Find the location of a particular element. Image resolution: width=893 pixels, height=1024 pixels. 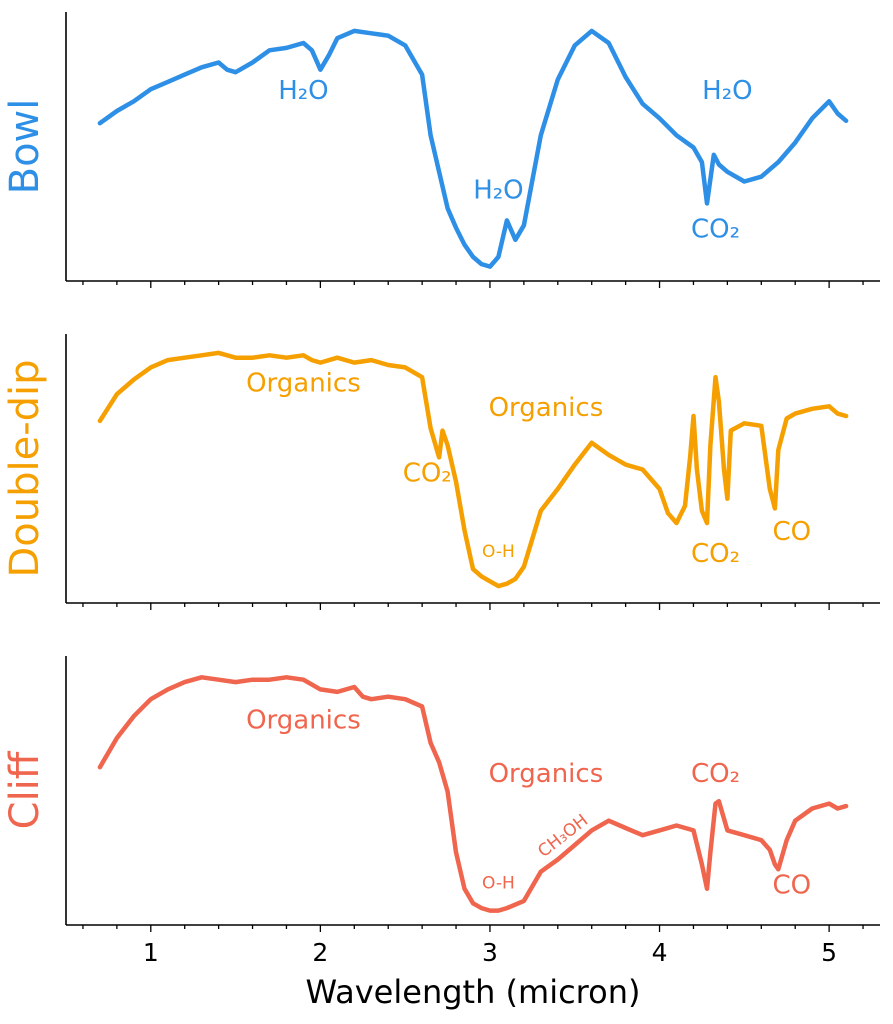

xtick-label-2: 2 is located at coordinates (320, 952).